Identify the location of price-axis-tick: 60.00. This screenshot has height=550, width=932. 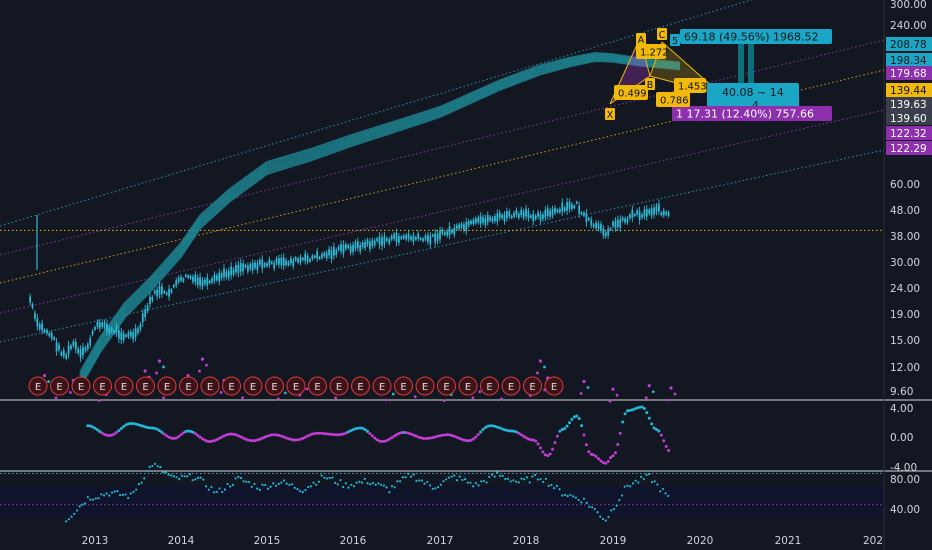
(905, 185).